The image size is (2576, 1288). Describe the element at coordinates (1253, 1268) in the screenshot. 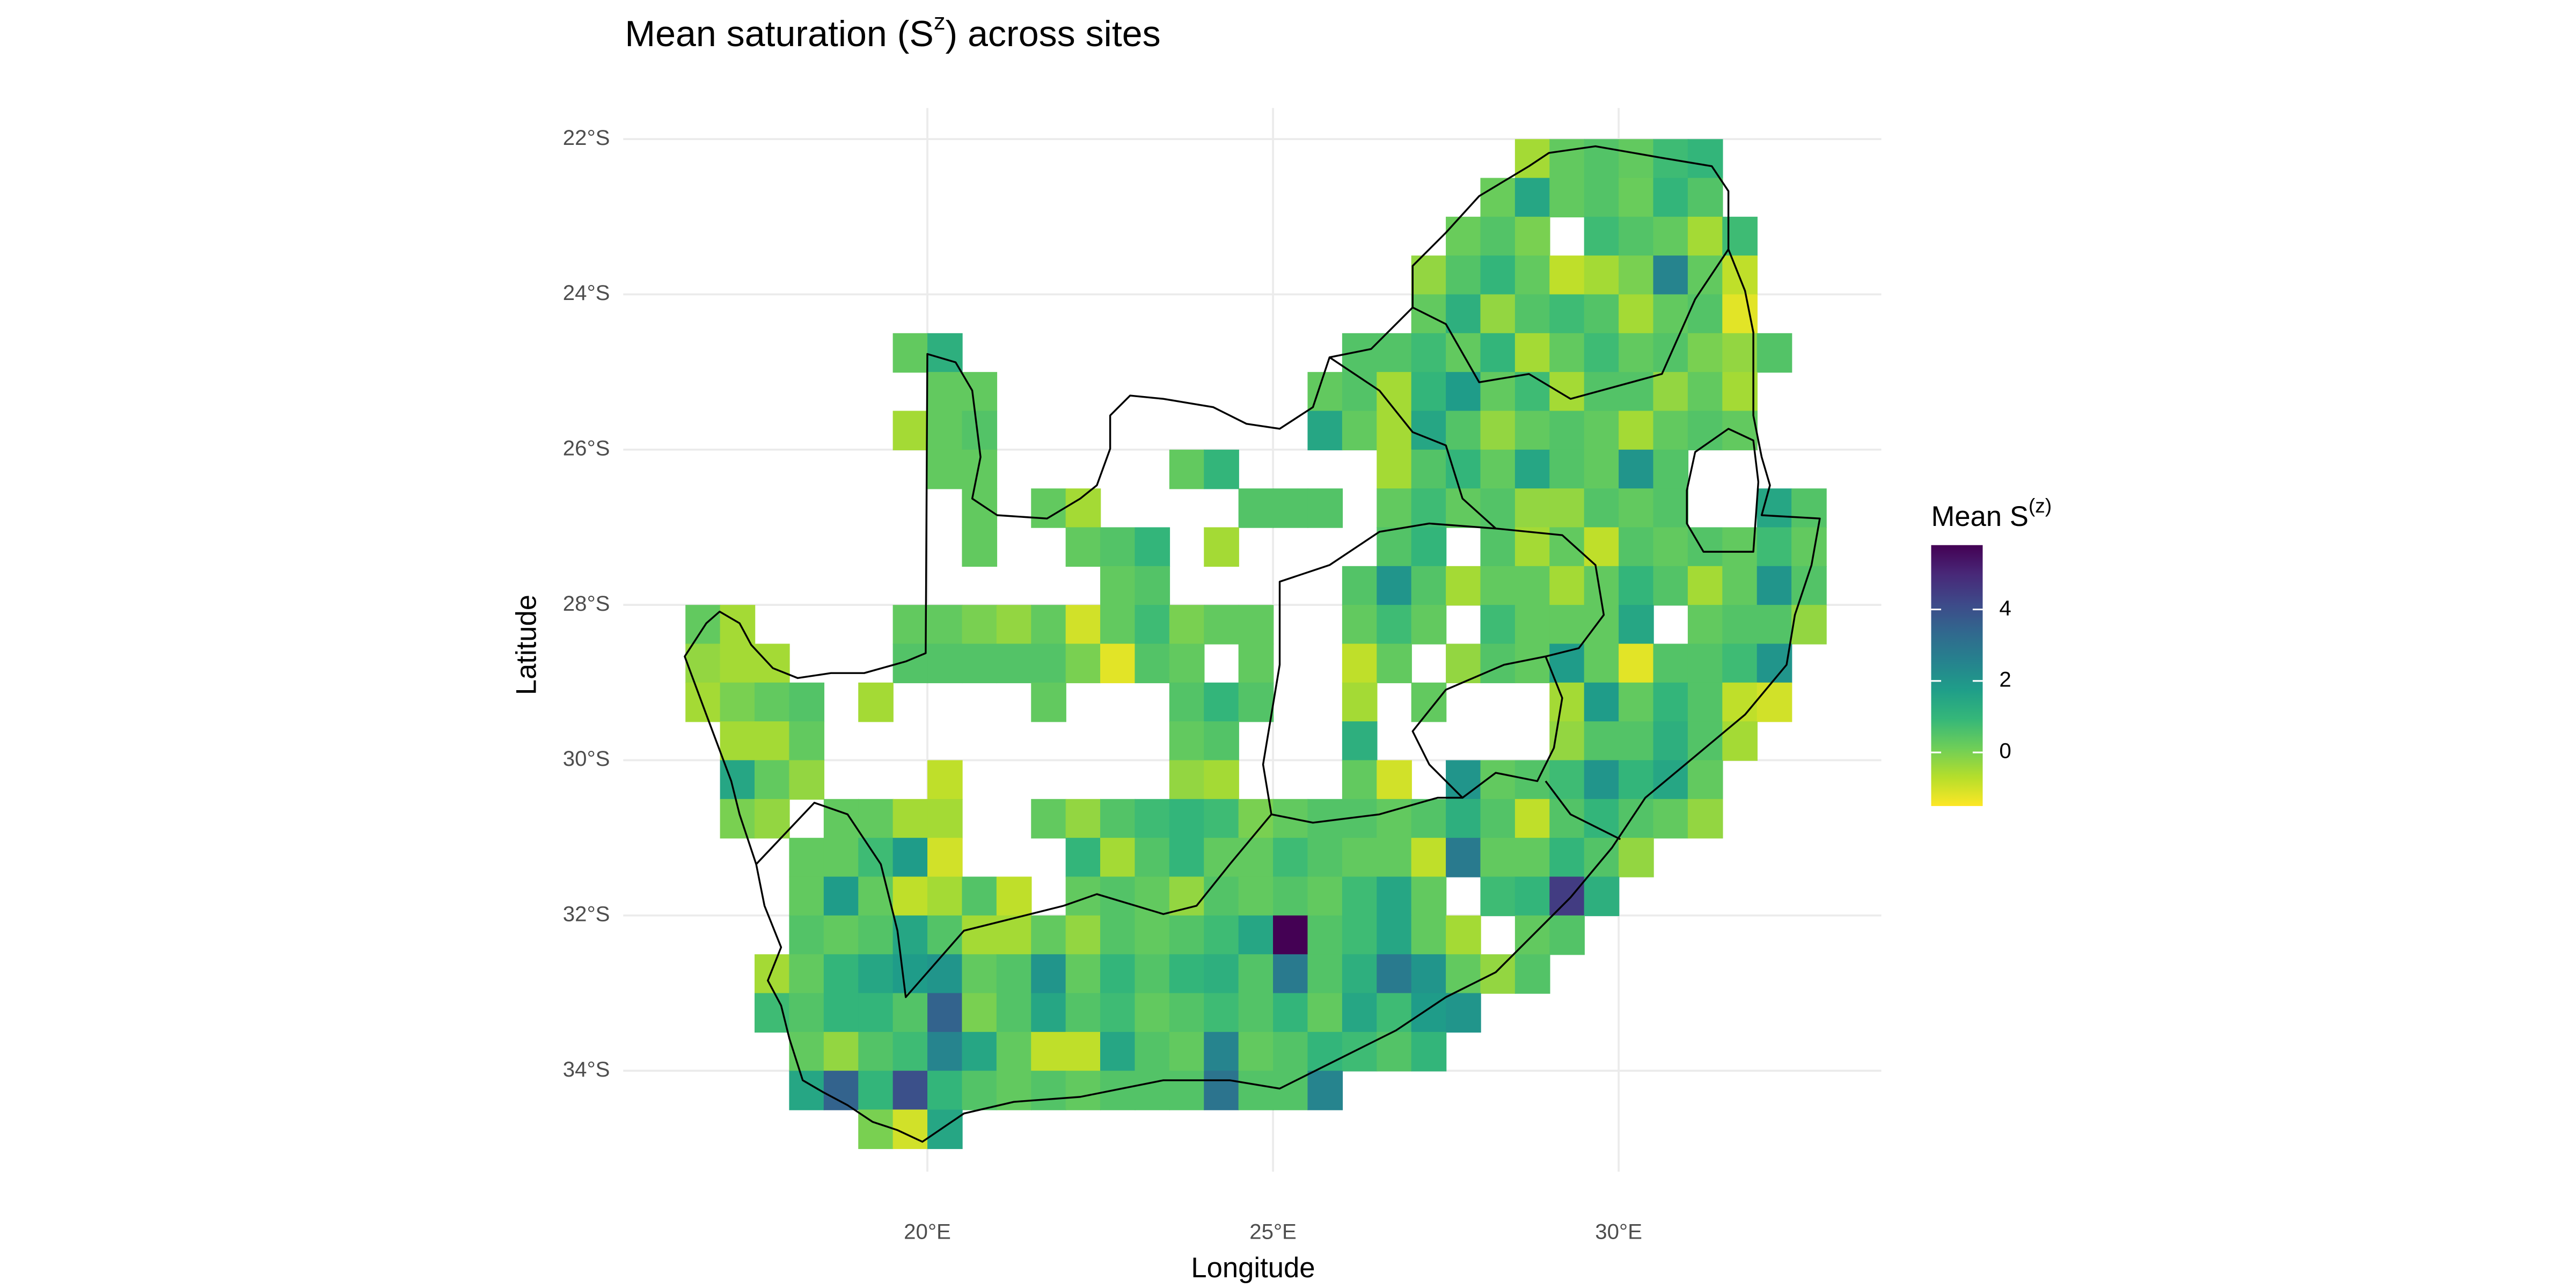

I see `x-axis-title: Longitude` at that location.